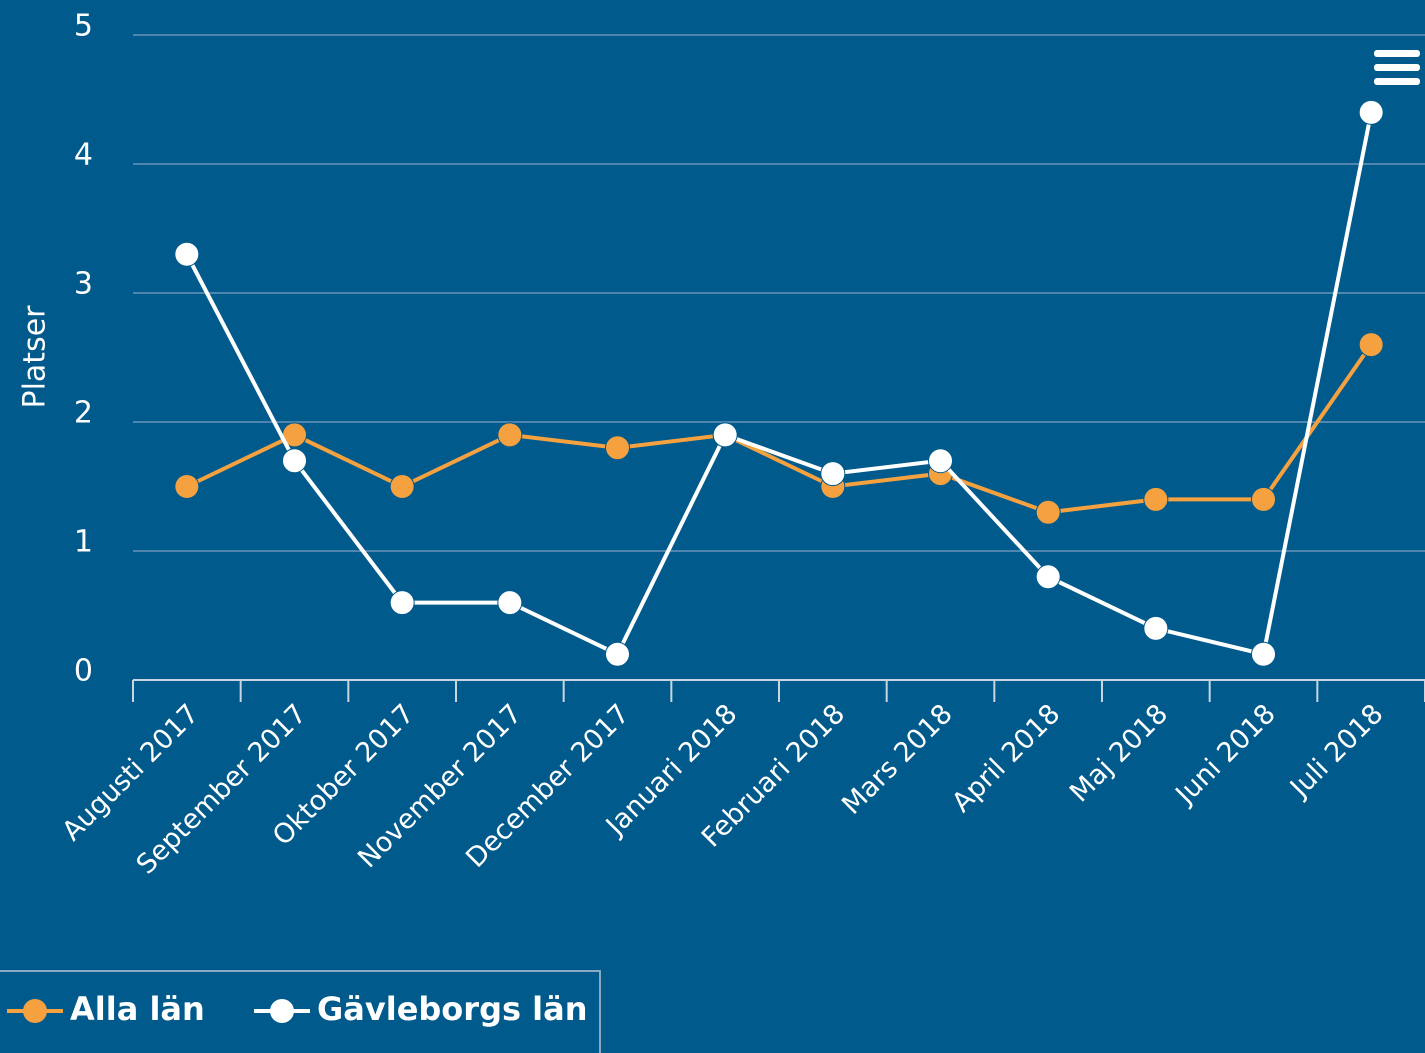 This screenshot has width=1425, height=1053. I want to click on legend-label: Gävleborgs län, so click(452, 1009).